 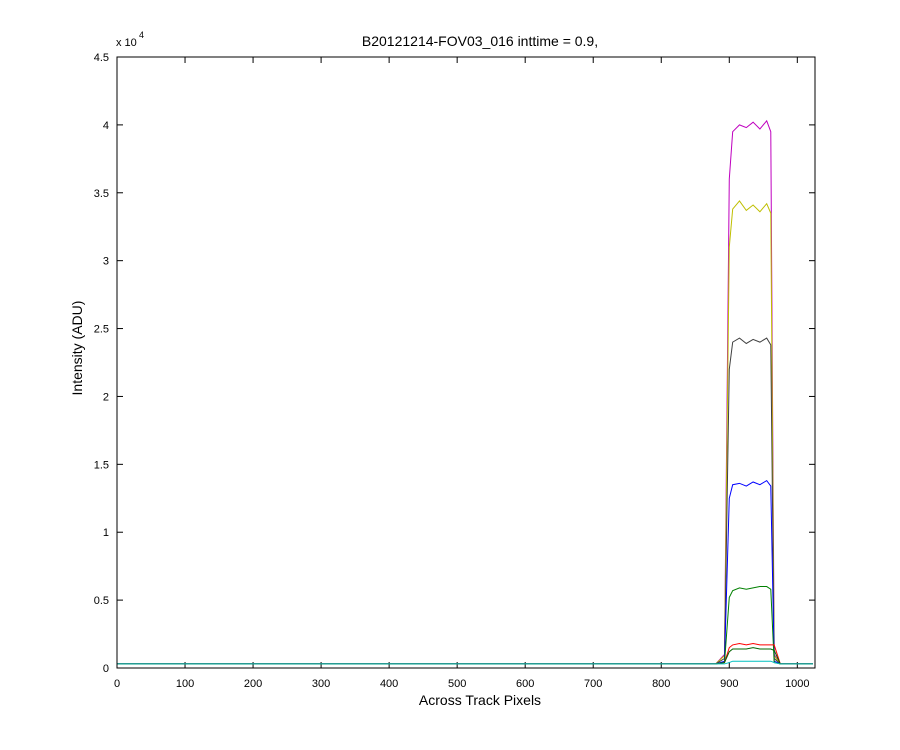 What do you see at coordinates (101, 465) in the screenshot?
I see `y-tick-label: 1.5` at bounding box center [101, 465].